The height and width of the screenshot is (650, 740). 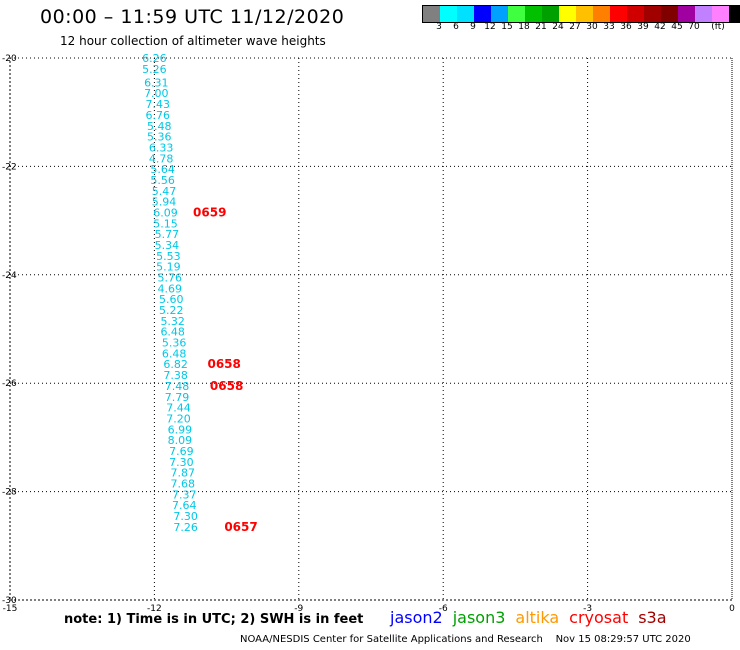 I want to click on wave-height-value: 7.00, so click(x=156, y=93).